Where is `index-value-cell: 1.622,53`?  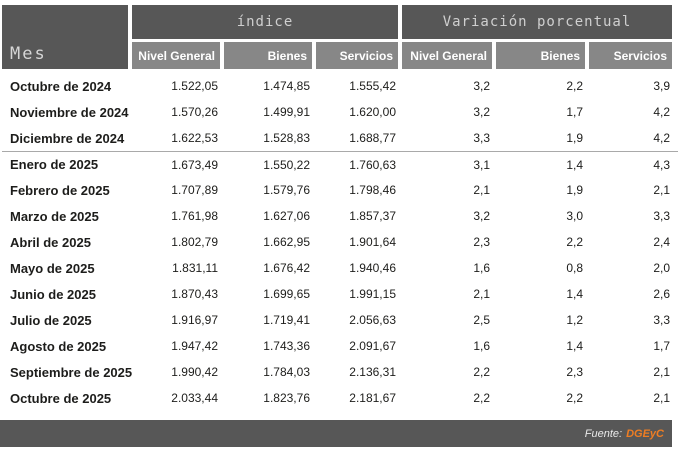
index-value-cell: 1.622,53 is located at coordinates (194, 138).